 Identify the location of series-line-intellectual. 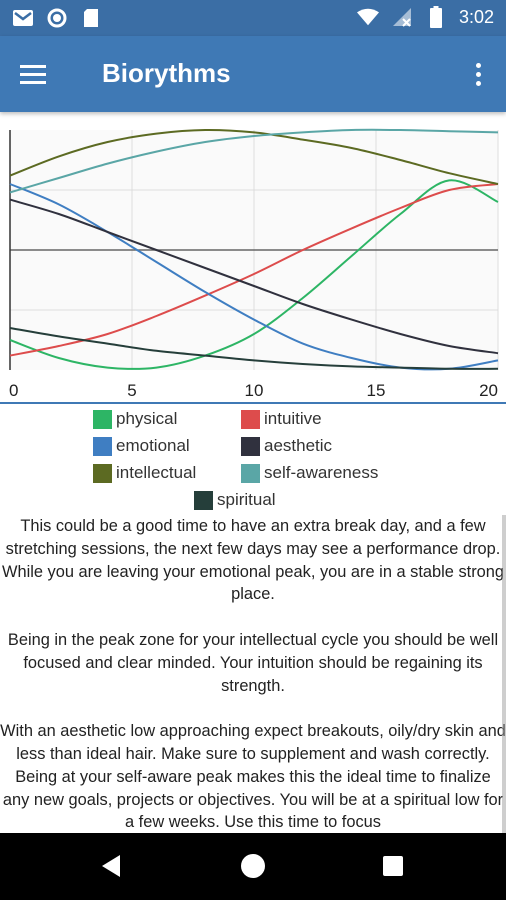
(254, 156).